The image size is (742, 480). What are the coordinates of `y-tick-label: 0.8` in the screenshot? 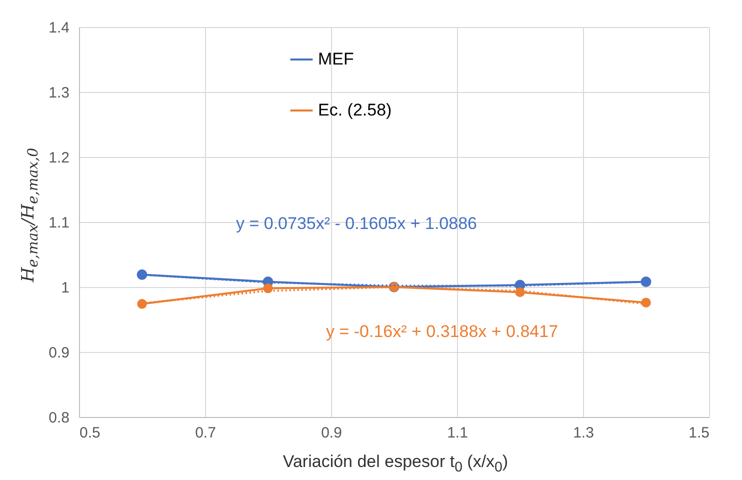 It's located at (59, 418).